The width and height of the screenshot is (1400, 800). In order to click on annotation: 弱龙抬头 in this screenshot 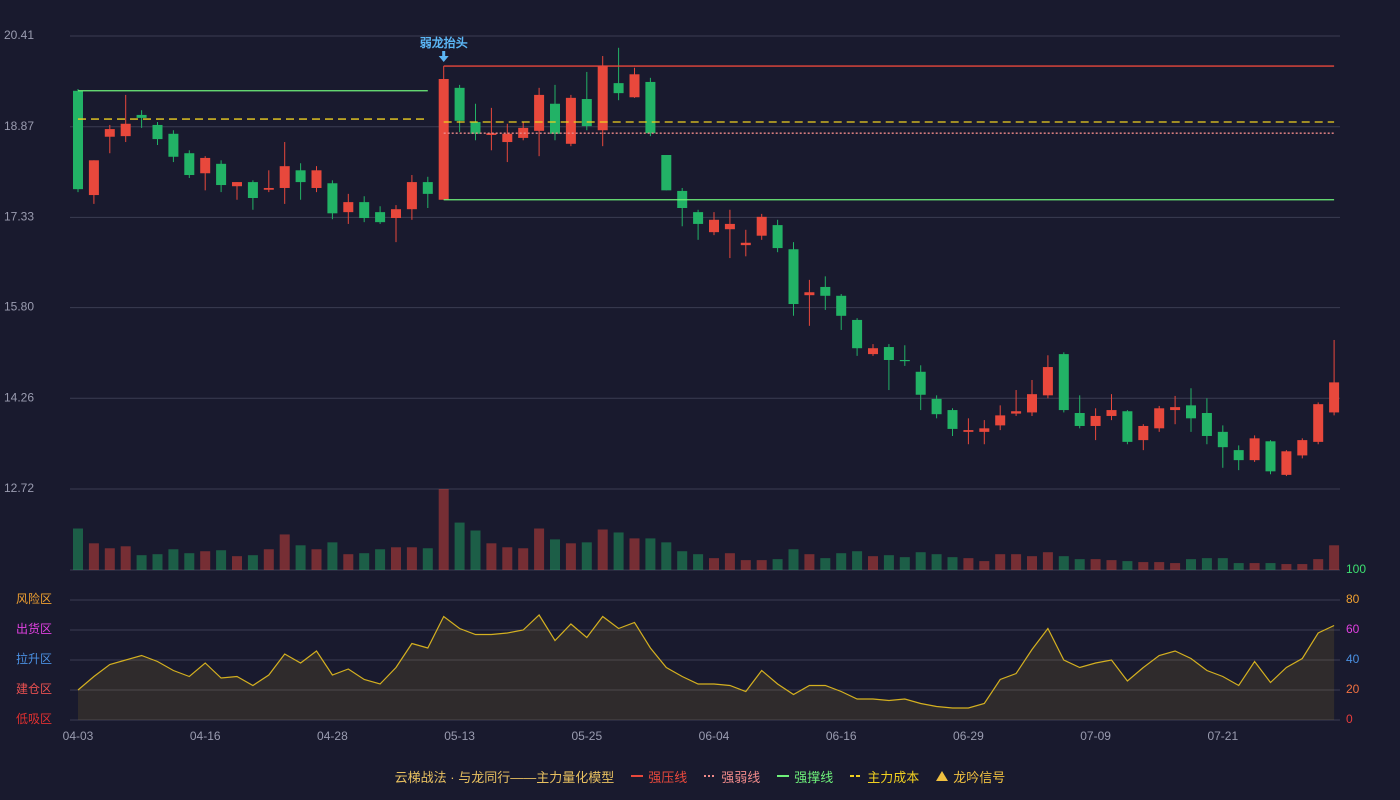, I will do `click(444, 42)`.